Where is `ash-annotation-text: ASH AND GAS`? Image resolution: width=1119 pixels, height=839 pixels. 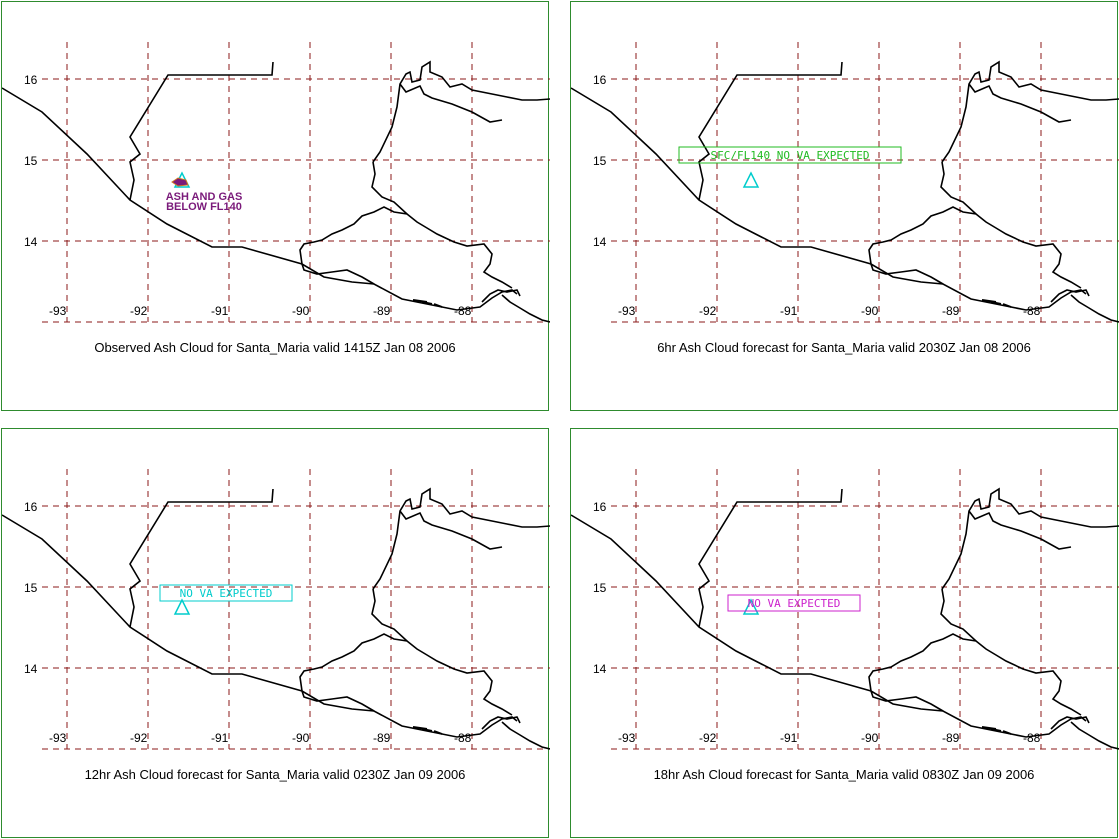
ash-annotation-text: ASH AND GAS is located at coordinates (204, 197).